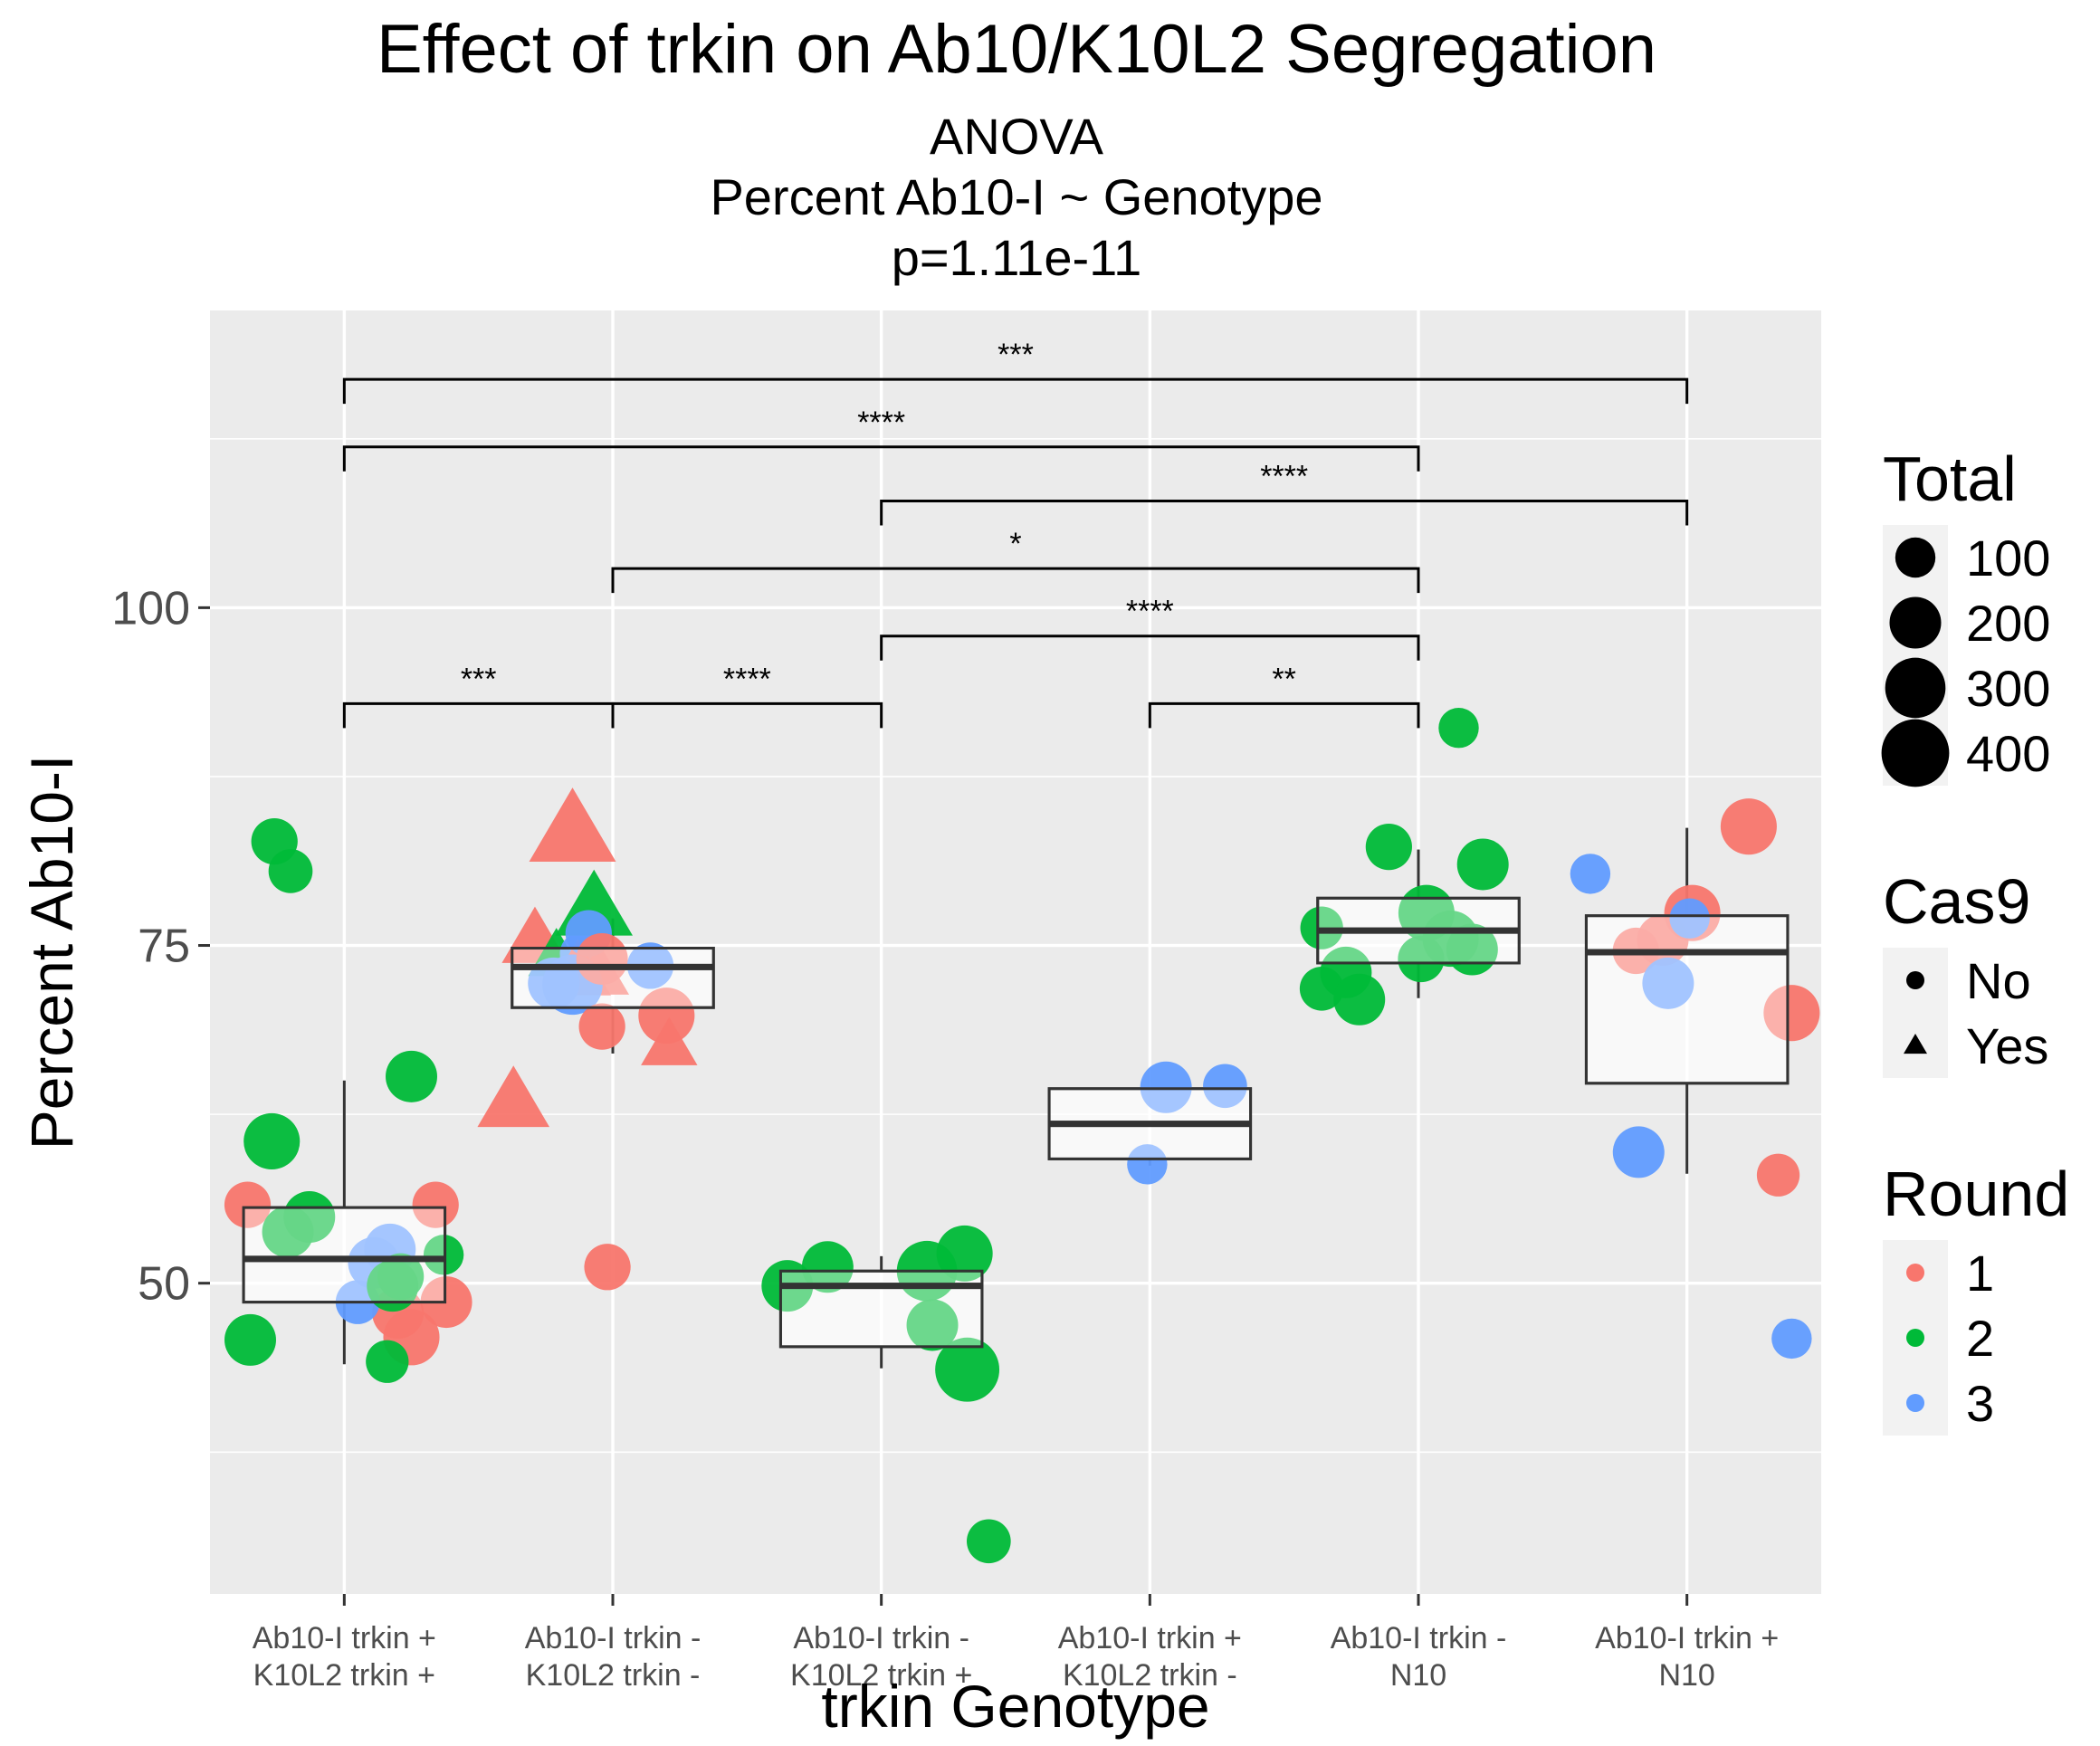 The image size is (2100, 1746). Describe the element at coordinates (51, 952) in the screenshot. I see `y-axis-title: Percent Ab10-I` at that location.